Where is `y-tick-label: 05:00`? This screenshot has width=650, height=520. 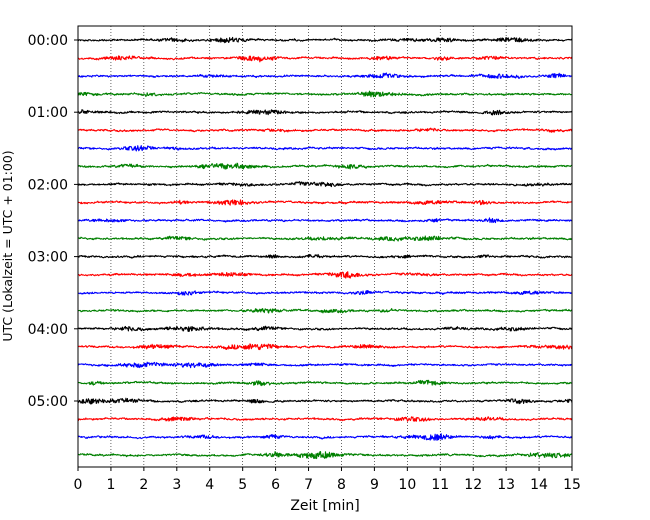
y-tick-label: 05:00 is located at coordinates (48, 402).